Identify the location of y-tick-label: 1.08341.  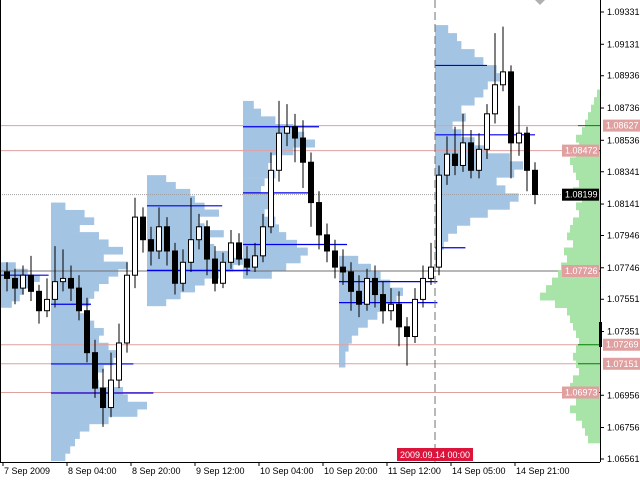
(623, 172).